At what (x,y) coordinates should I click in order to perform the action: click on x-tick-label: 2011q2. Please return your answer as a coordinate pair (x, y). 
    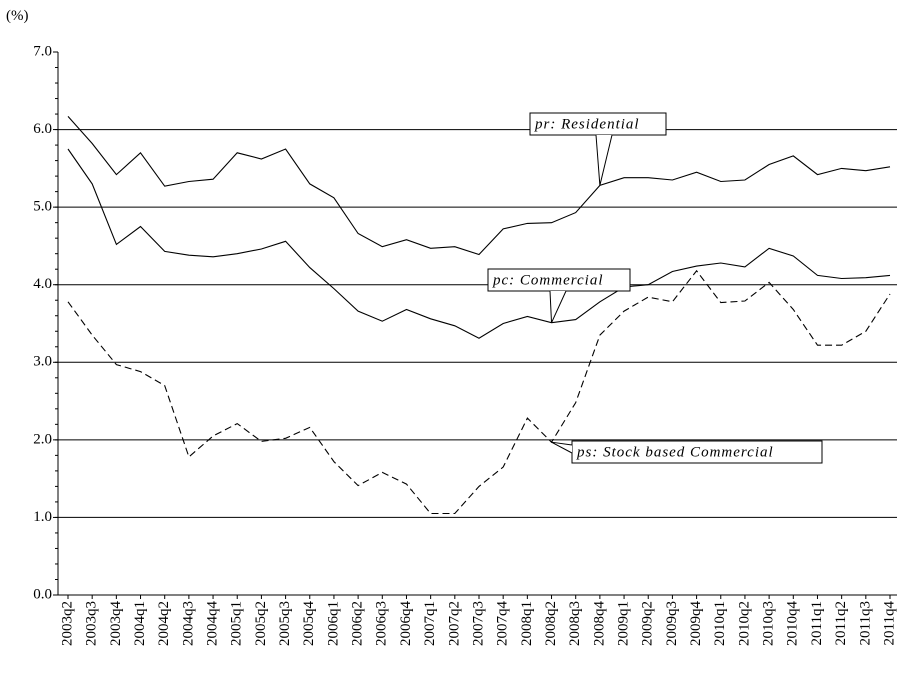
    Looking at the image, I should click on (841, 623).